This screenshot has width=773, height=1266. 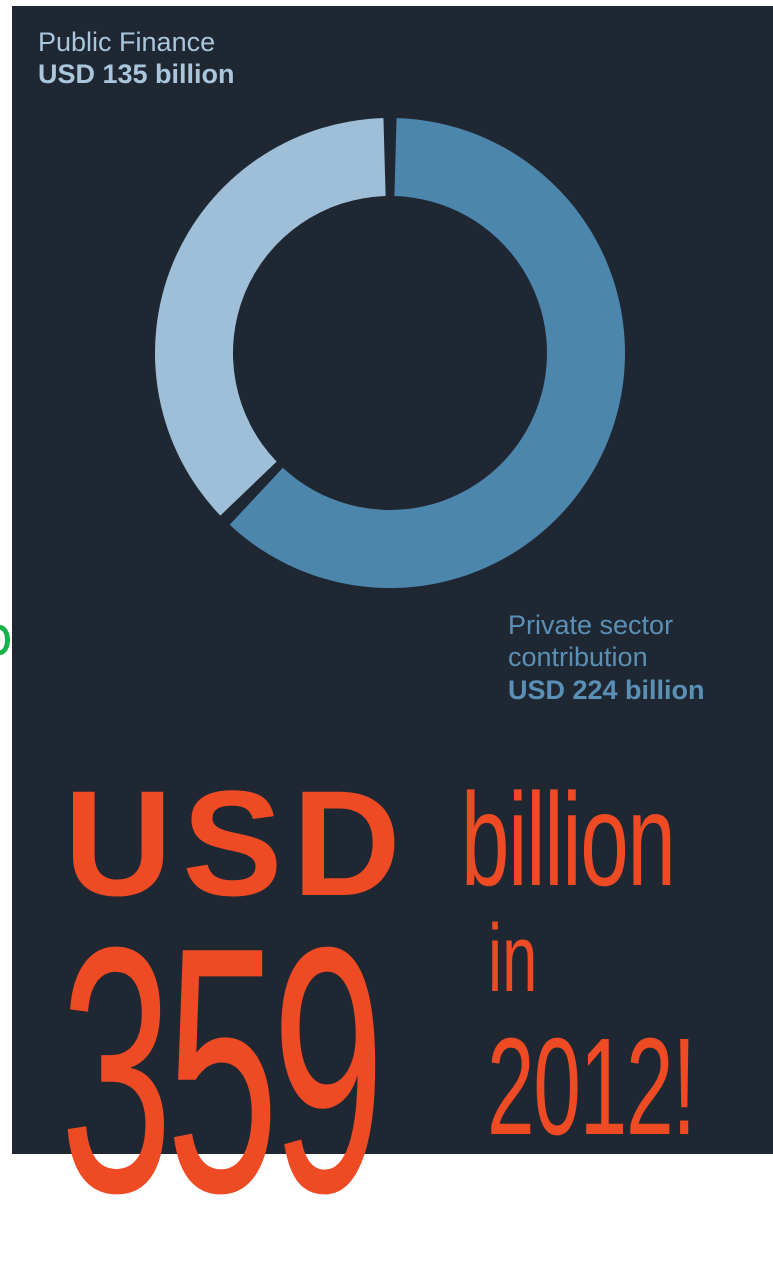 I want to click on headline-amount: 359, so click(x=222, y=1070).